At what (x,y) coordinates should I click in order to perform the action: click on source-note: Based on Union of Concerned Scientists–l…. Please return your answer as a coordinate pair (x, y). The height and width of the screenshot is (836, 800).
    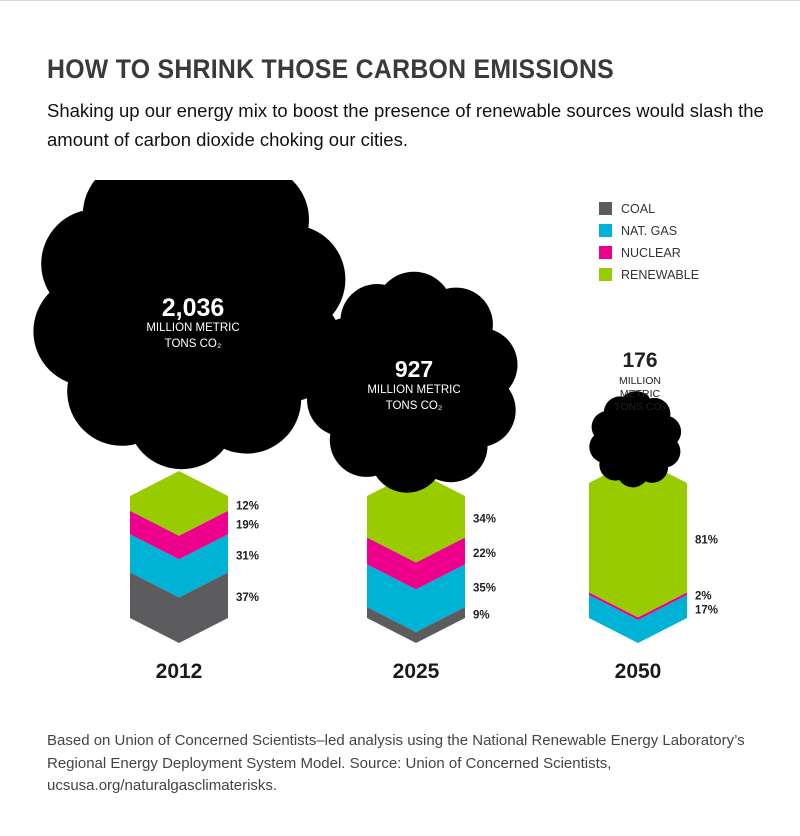
    Looking at the image, I should click on (396, 763).